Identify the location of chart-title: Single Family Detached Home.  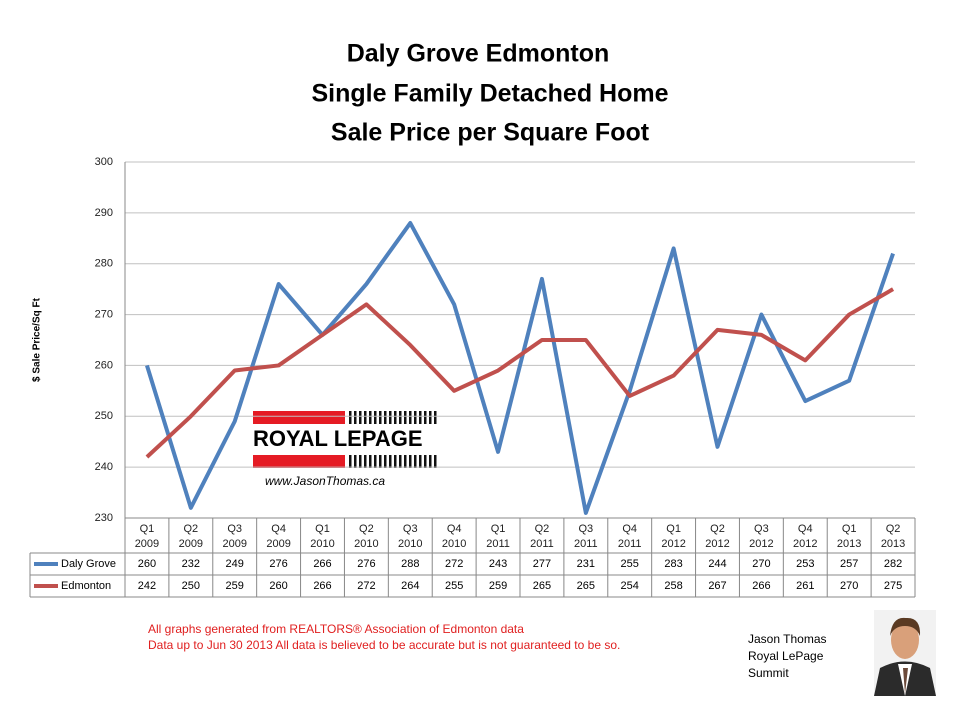
(489, 94).